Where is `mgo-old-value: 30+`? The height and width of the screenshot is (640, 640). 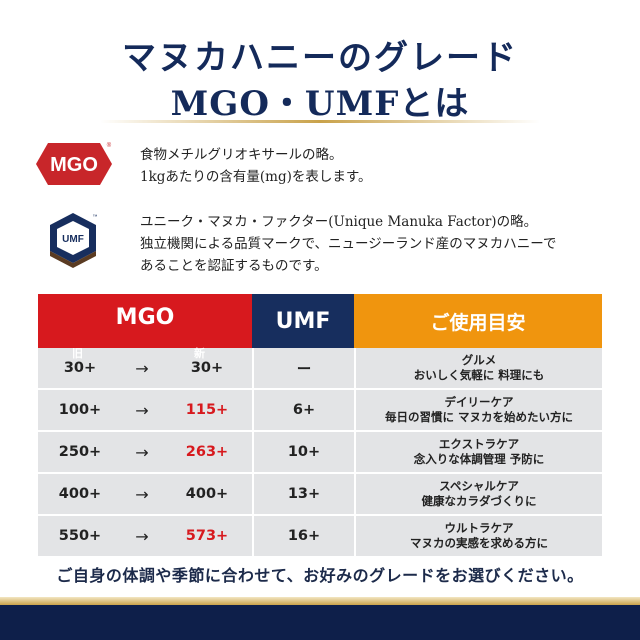 mgo-old-value: 30+ is located at coordinates (80, 368).